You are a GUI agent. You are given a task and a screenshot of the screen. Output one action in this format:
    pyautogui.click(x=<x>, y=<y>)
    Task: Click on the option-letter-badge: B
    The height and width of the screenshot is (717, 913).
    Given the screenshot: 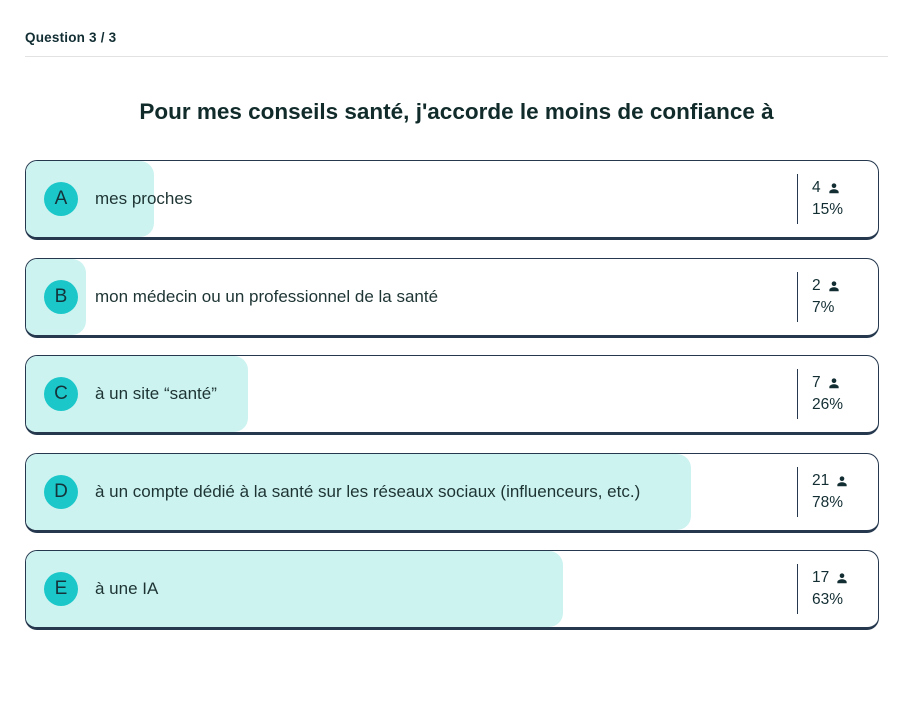 What is the action you would take?
    pyautogui.click(x=61, y=296)
    